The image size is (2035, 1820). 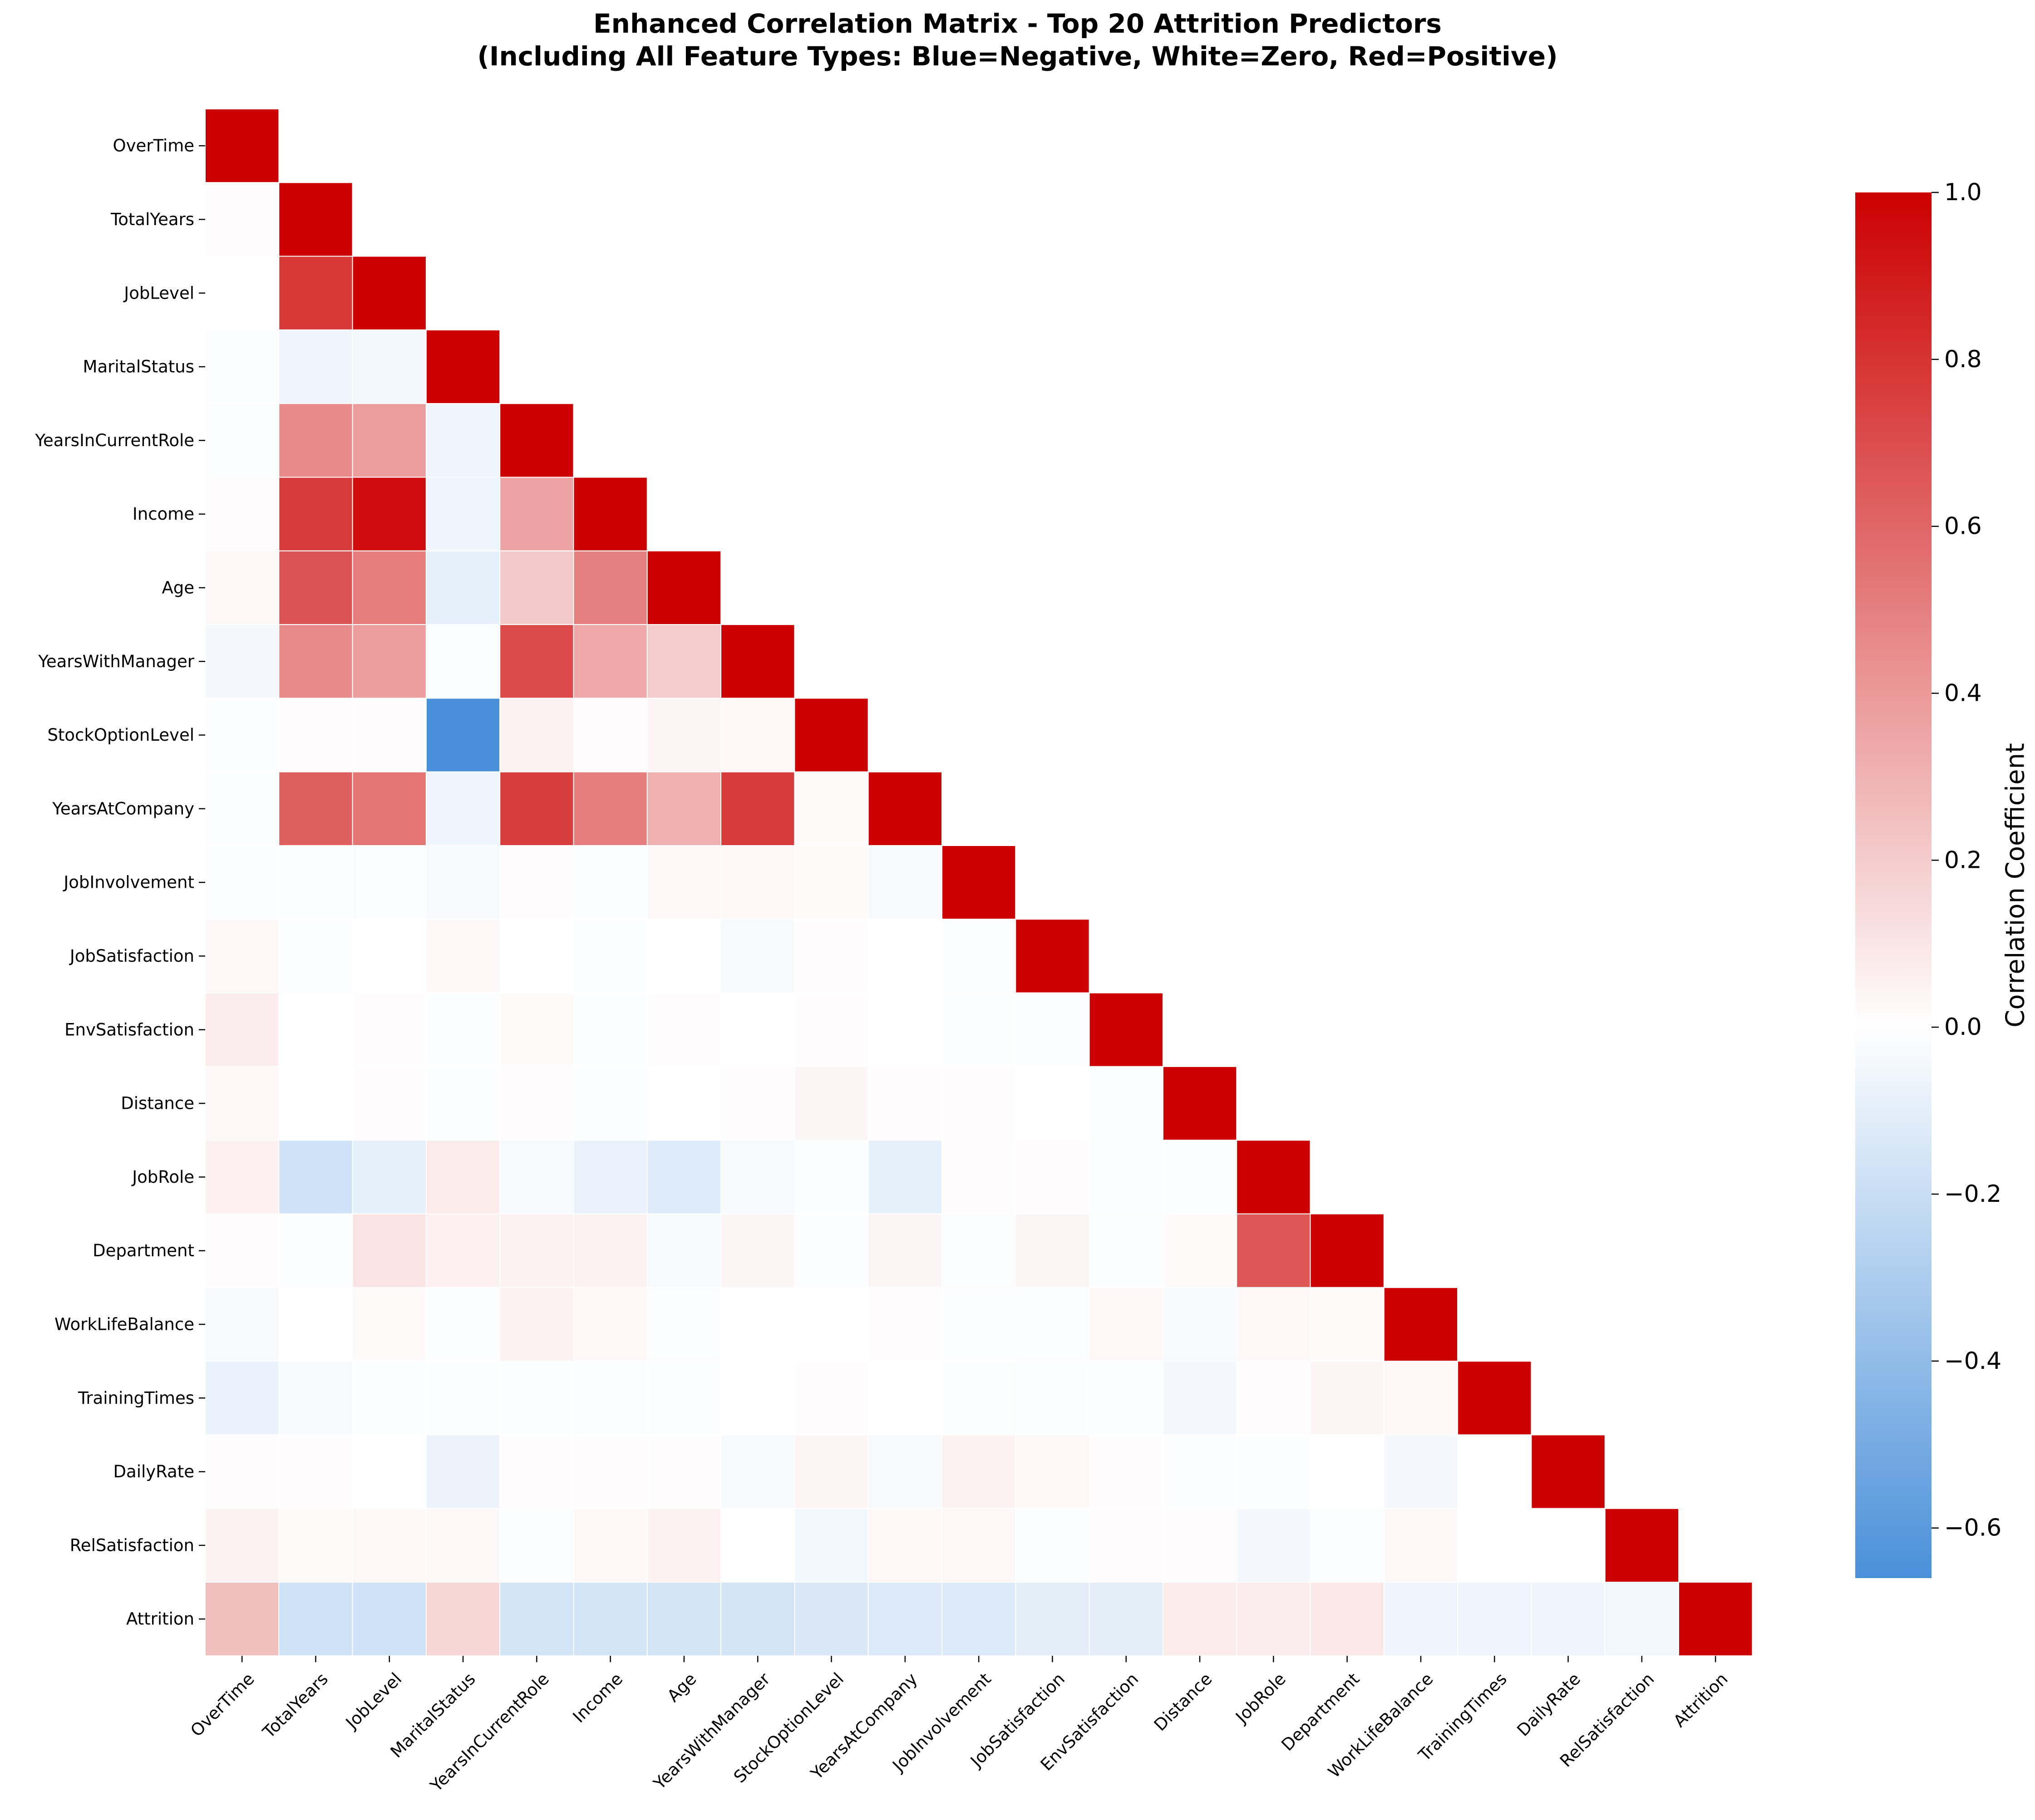 What do you see at coordinates (1972, 1528) in the screenshot?
I see `colorbar-tick-label: −0.6` at bounding box center [1972, 1528].